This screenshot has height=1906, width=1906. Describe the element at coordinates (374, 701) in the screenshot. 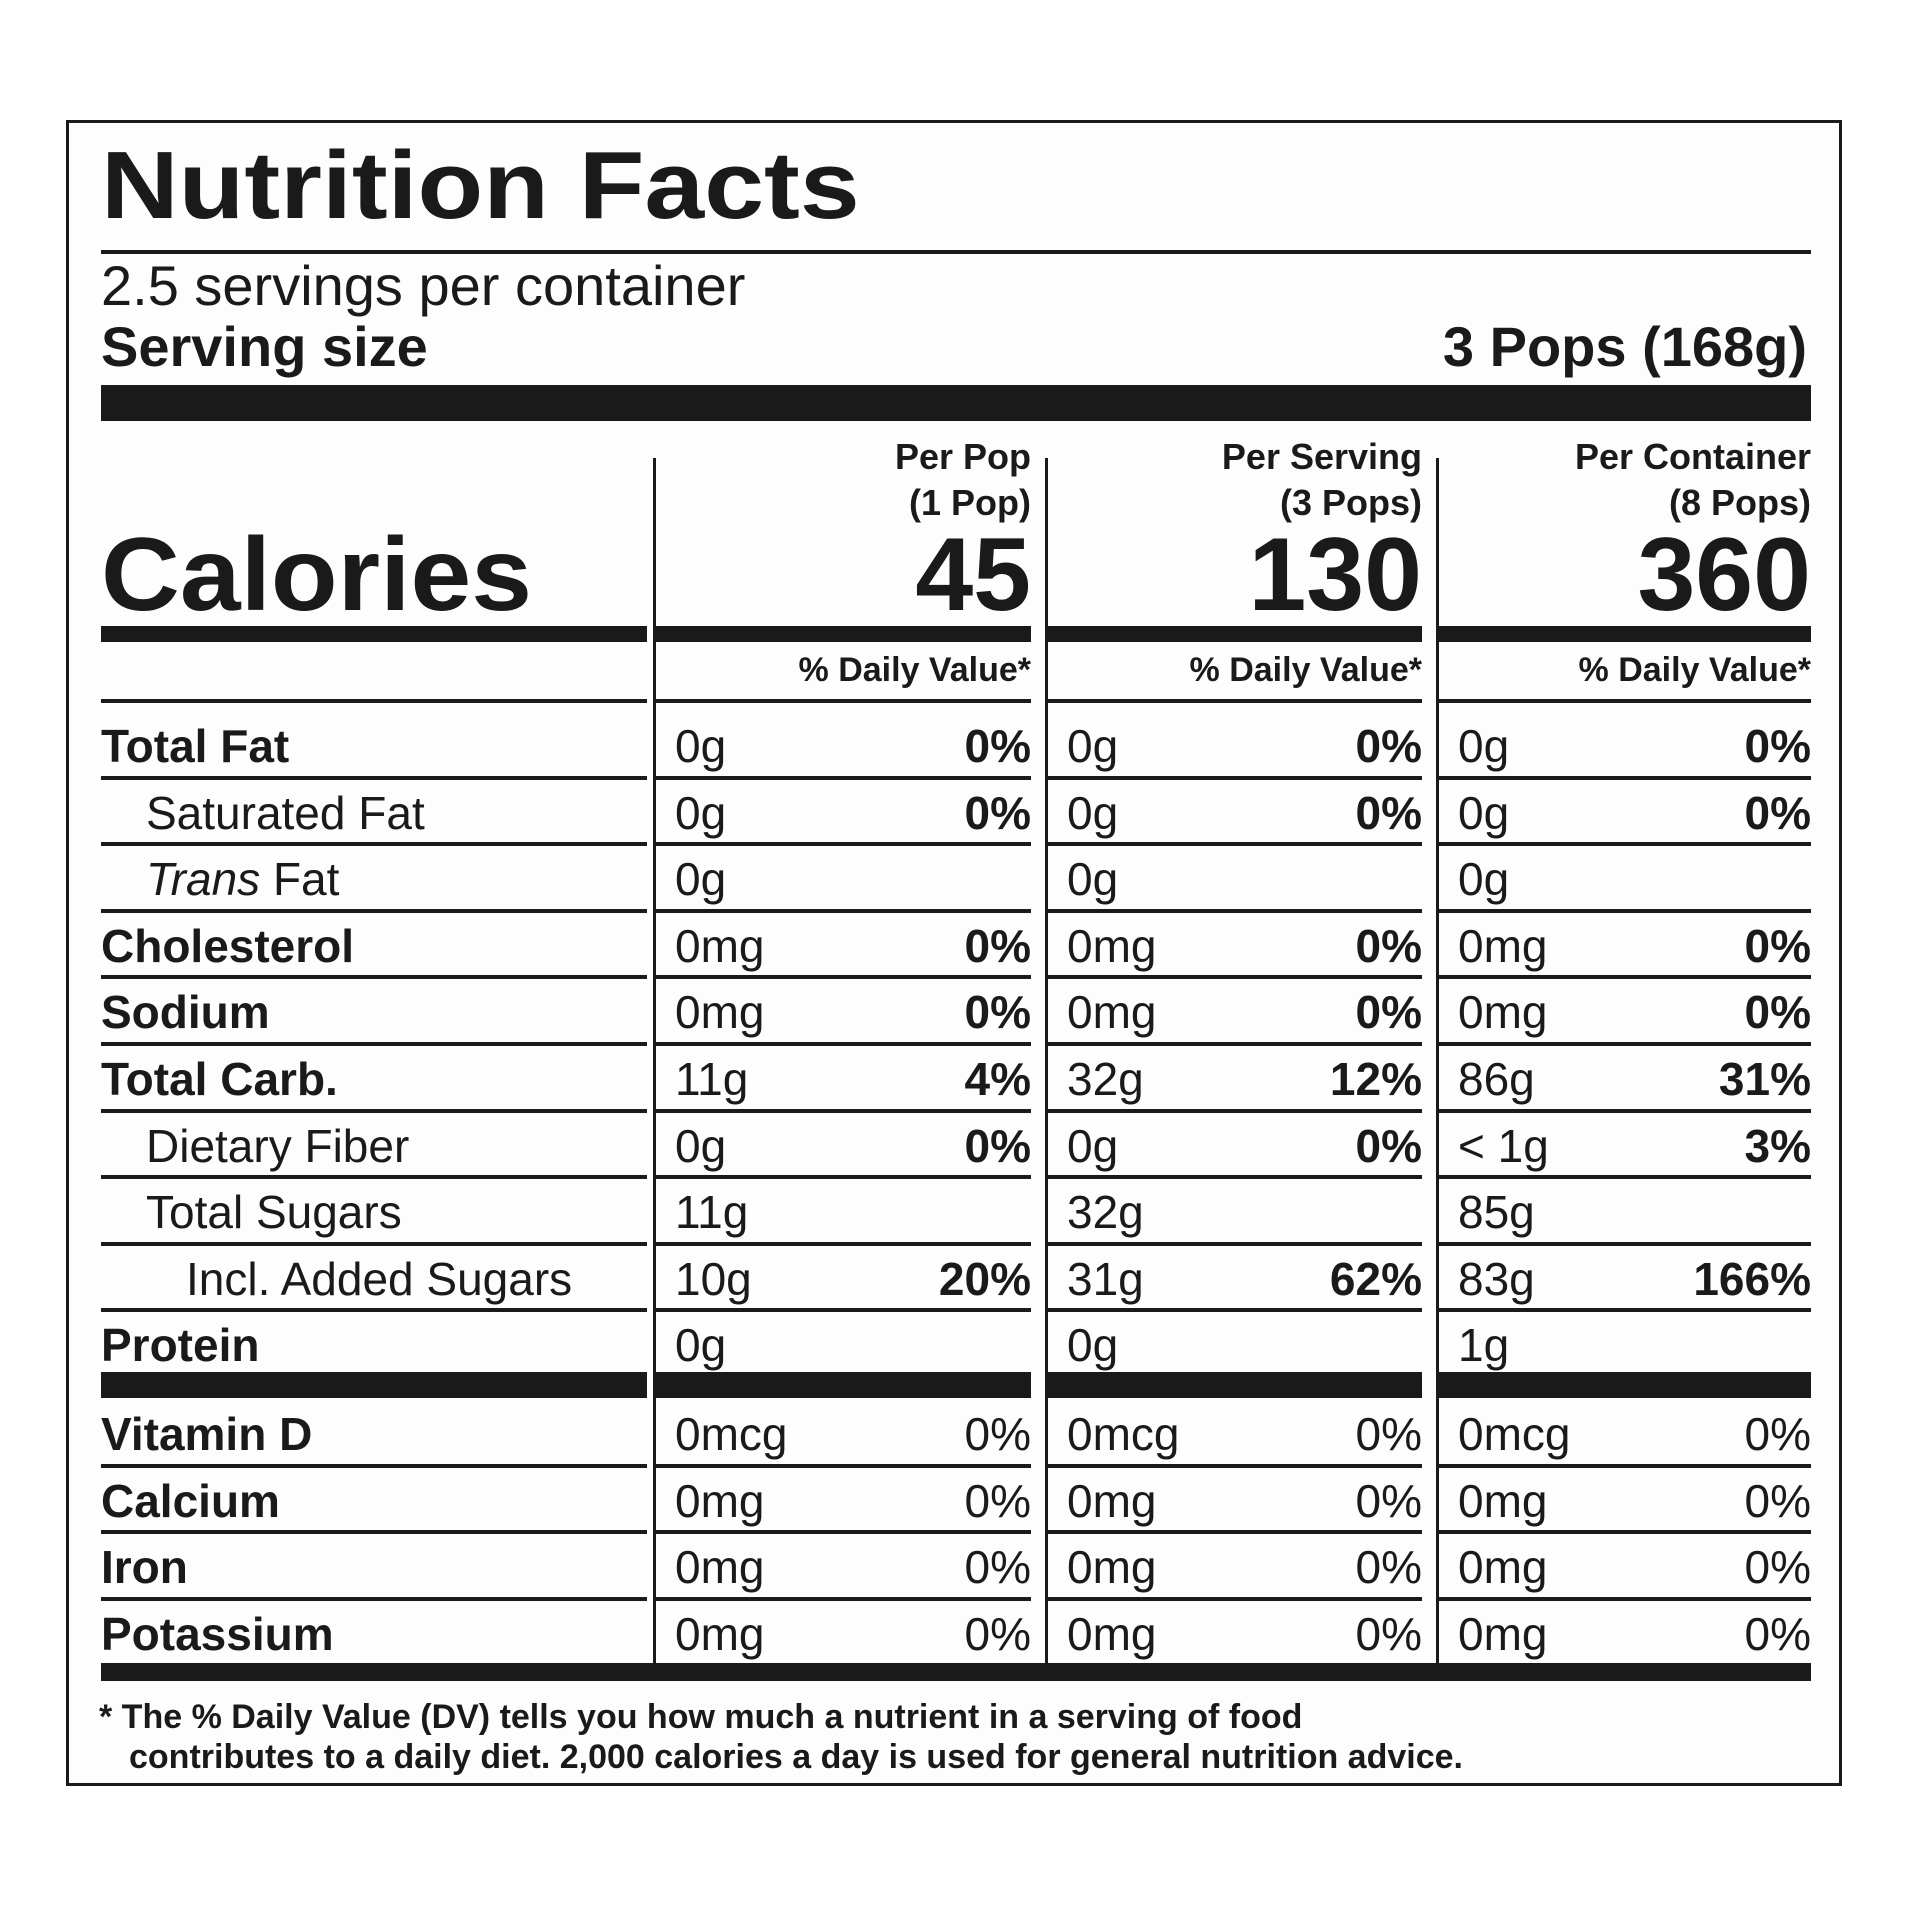

I see `dv-header-rule` at that location.